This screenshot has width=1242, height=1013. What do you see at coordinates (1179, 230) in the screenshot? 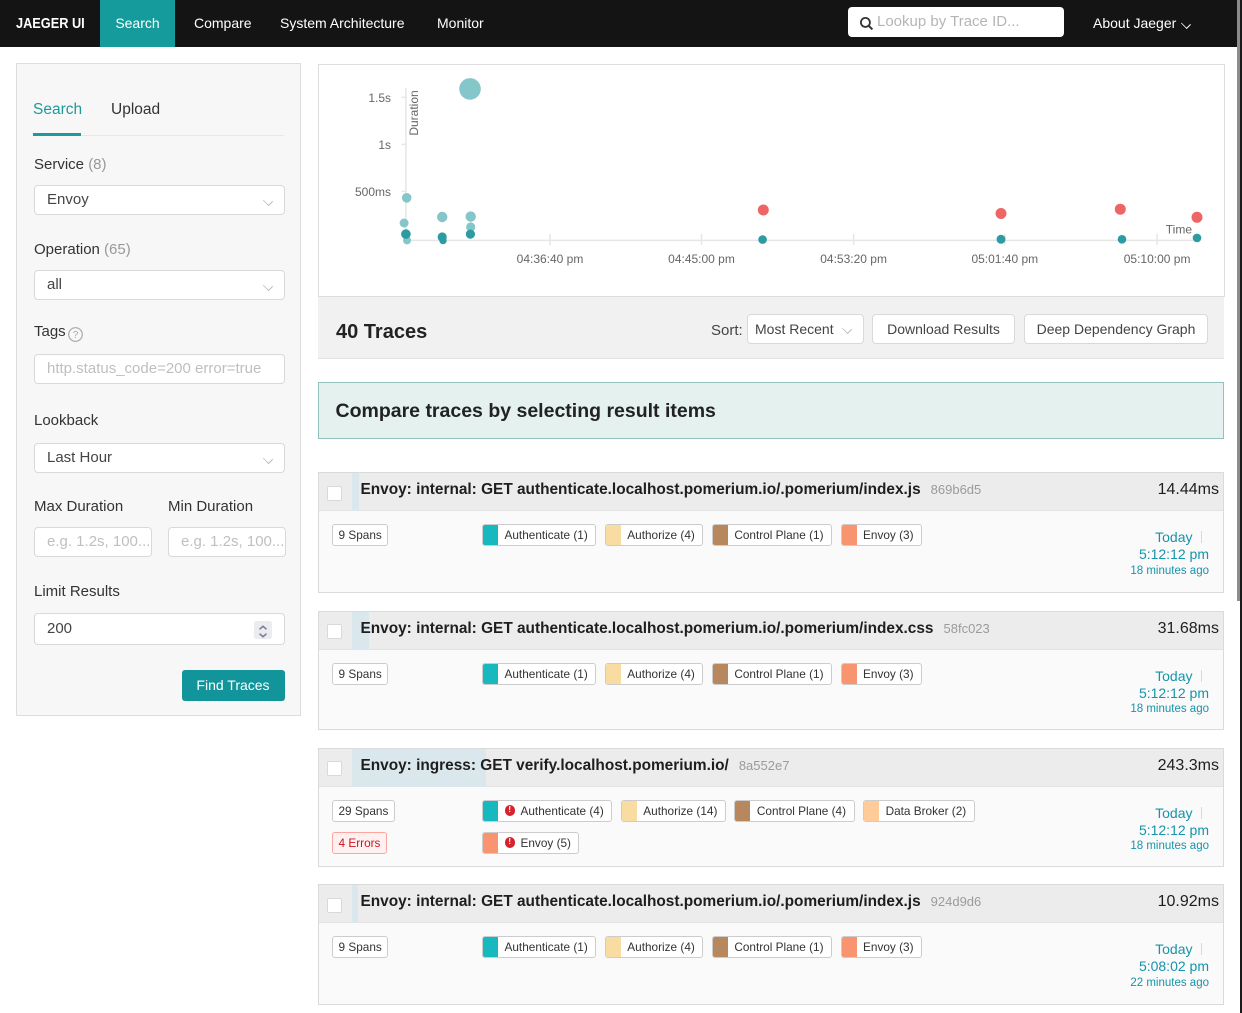
I see `svg-text: Time` at bounding box center [1179, 230].